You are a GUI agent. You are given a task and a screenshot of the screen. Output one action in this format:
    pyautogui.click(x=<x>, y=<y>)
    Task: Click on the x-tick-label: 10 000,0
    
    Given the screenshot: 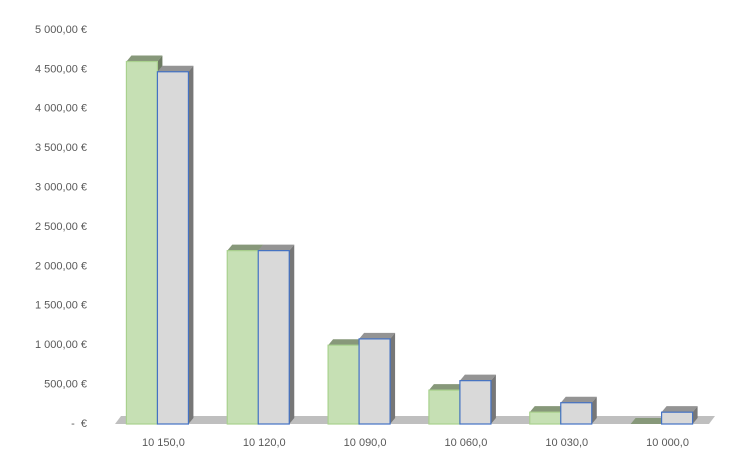 What is the action you would take?
    pyautogui.click(x=667, y=443)
    